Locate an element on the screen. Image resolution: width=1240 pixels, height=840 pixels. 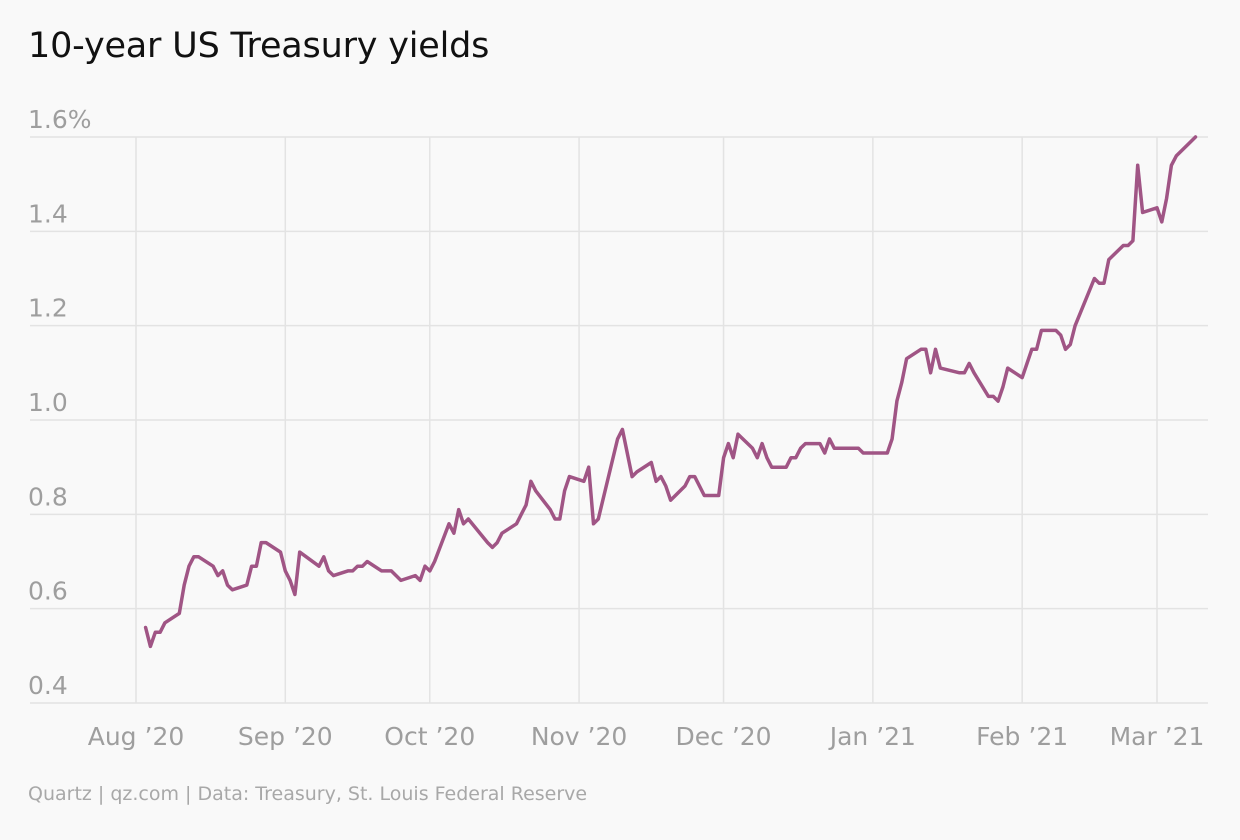
x-tick-label: Nov ’20 is located at coordinates (579, 736).